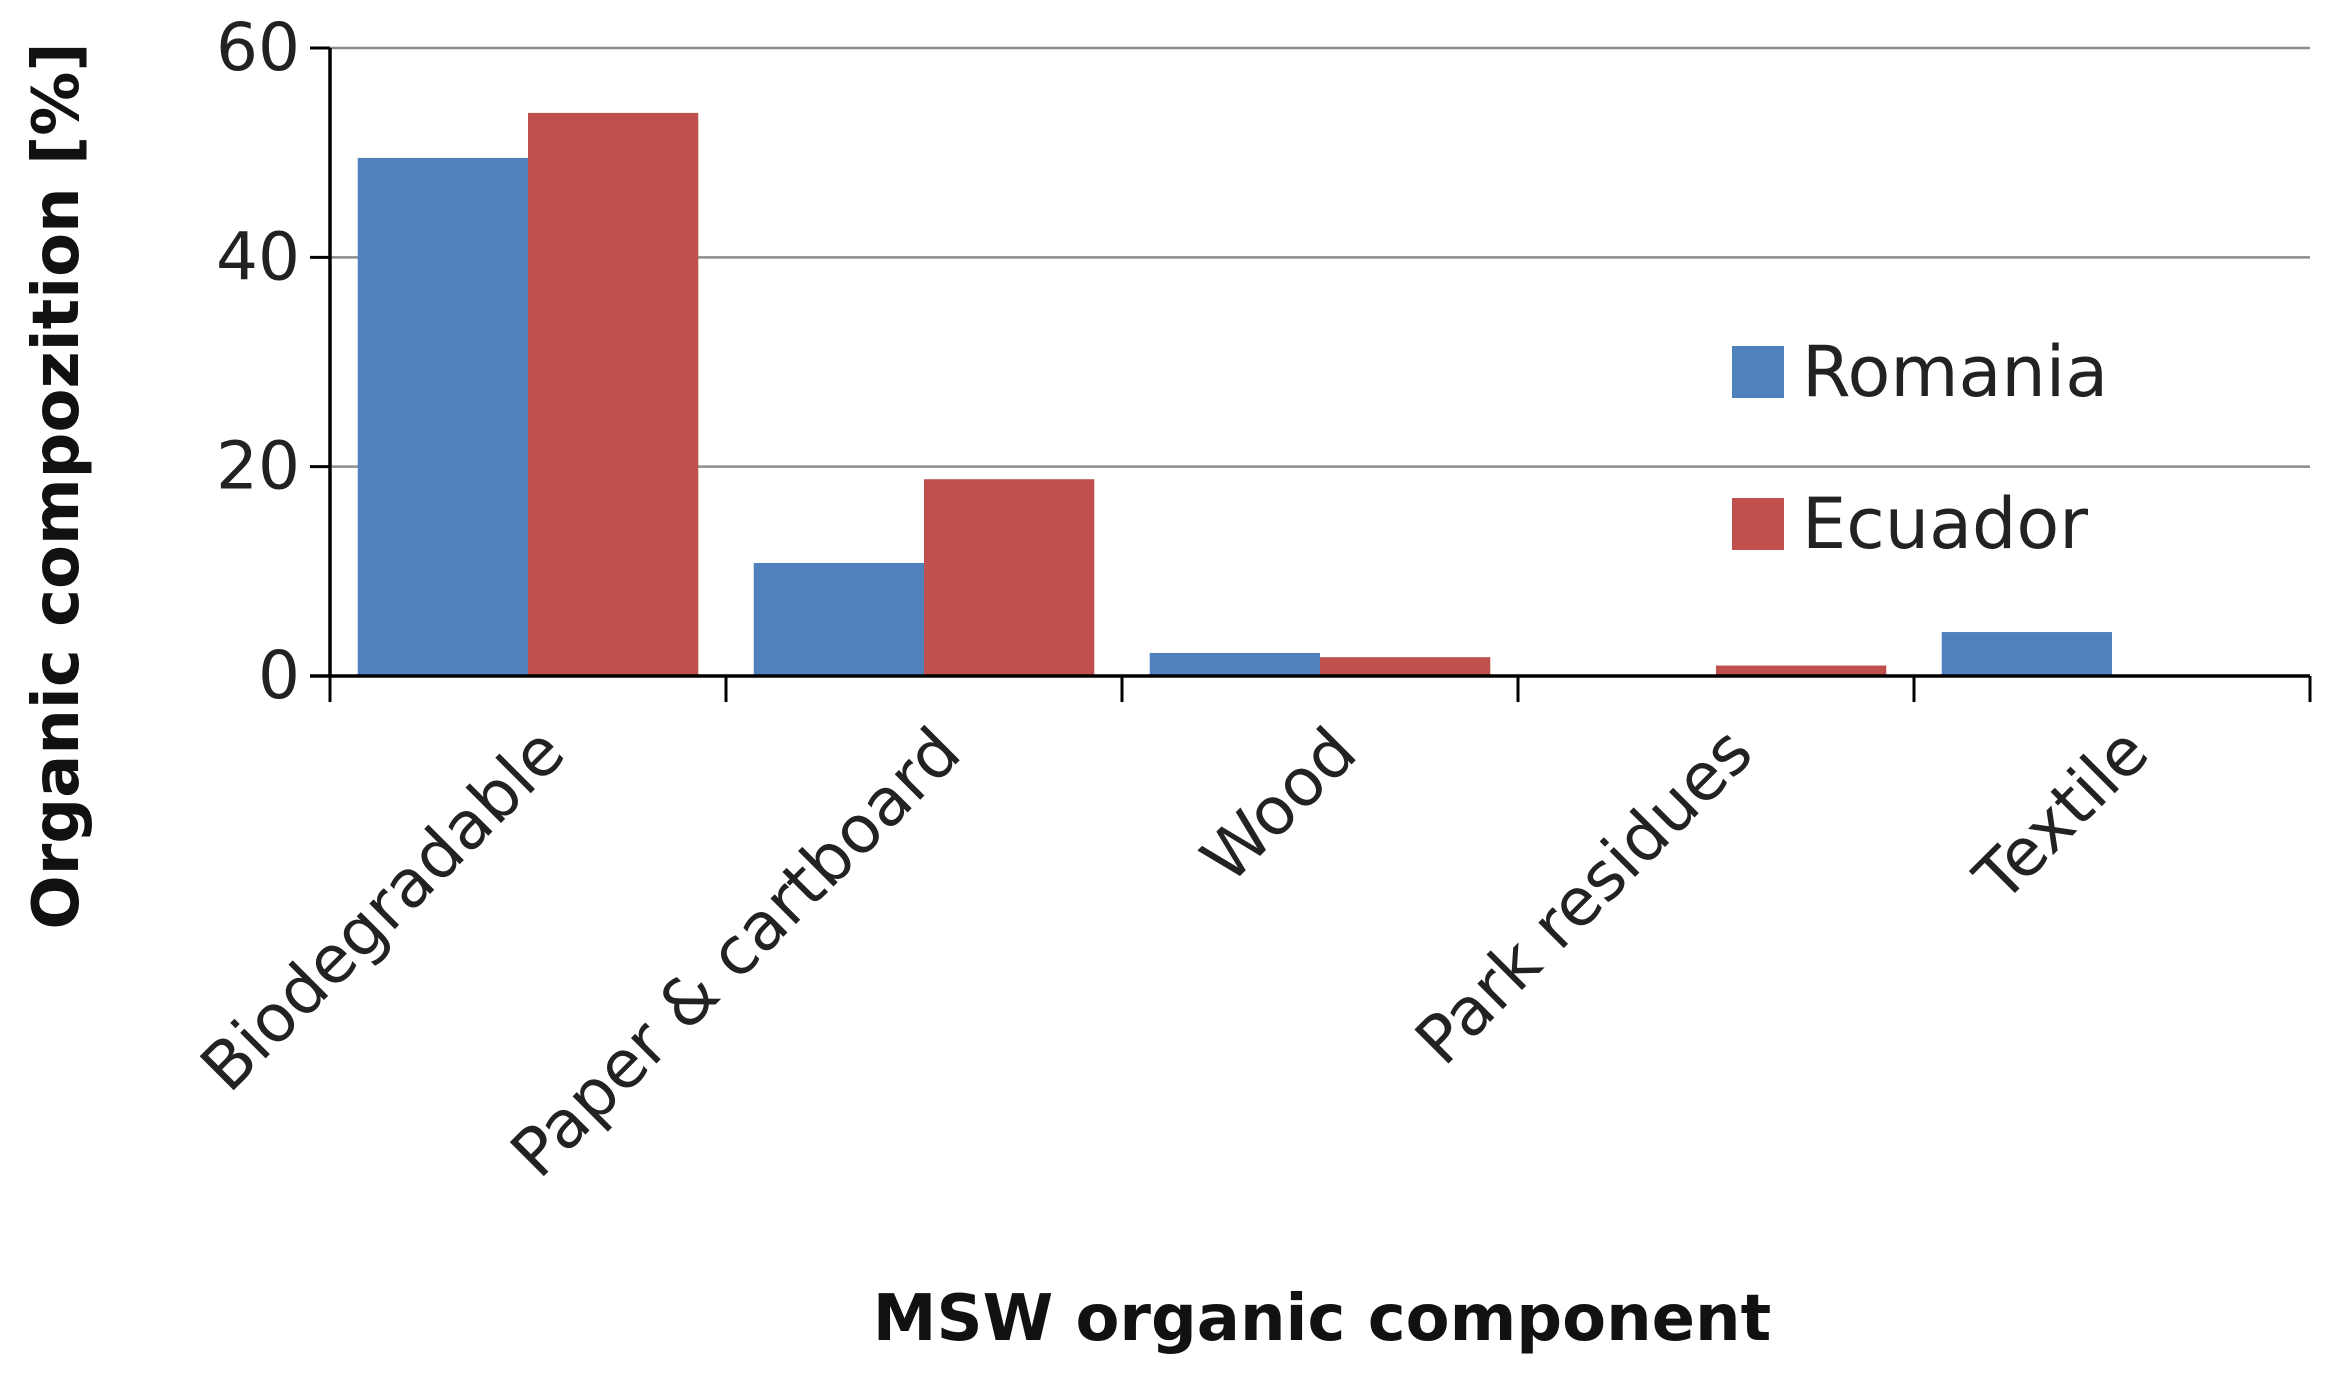  I want to click on x-axis-title: MSW organic component, so click(1322, 1319).